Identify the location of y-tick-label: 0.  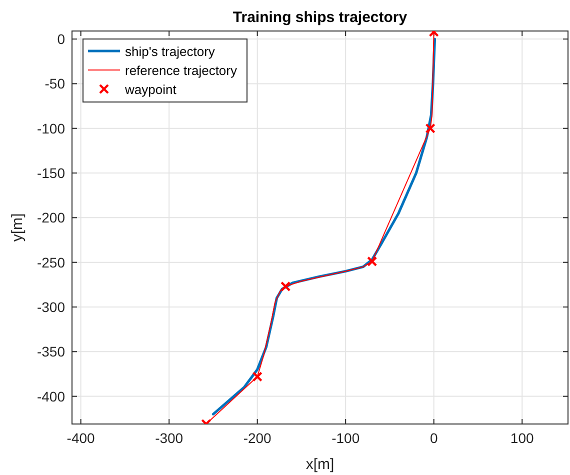
(61, 39).